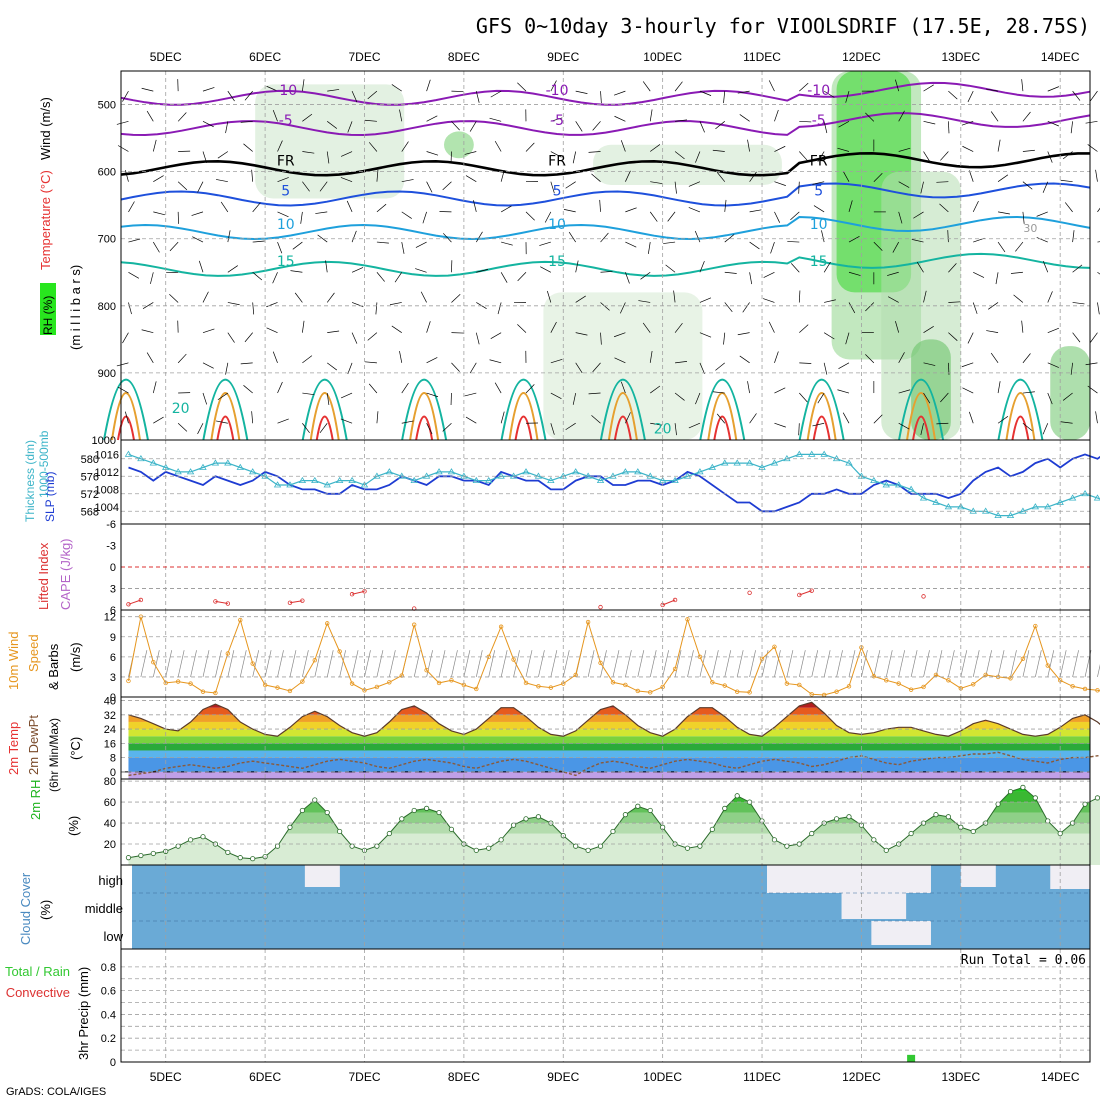 This screenshot has height=1100, width=1100. What do you see at coordinates (459, 145) in the screenshot?
I see `rh-shade` at bounding box center [459, 145].